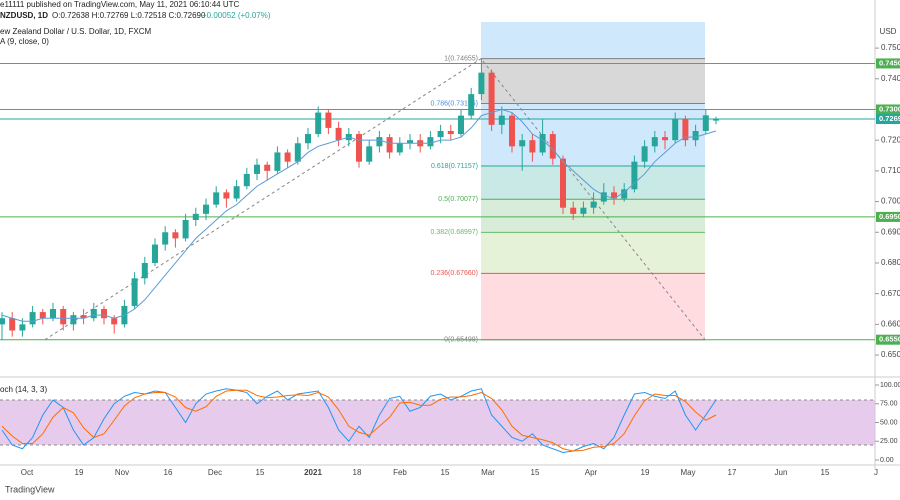  Describe the element at coordinates (488, 472) in the screenshot. I see `x-tick-label: Mar` at that location.